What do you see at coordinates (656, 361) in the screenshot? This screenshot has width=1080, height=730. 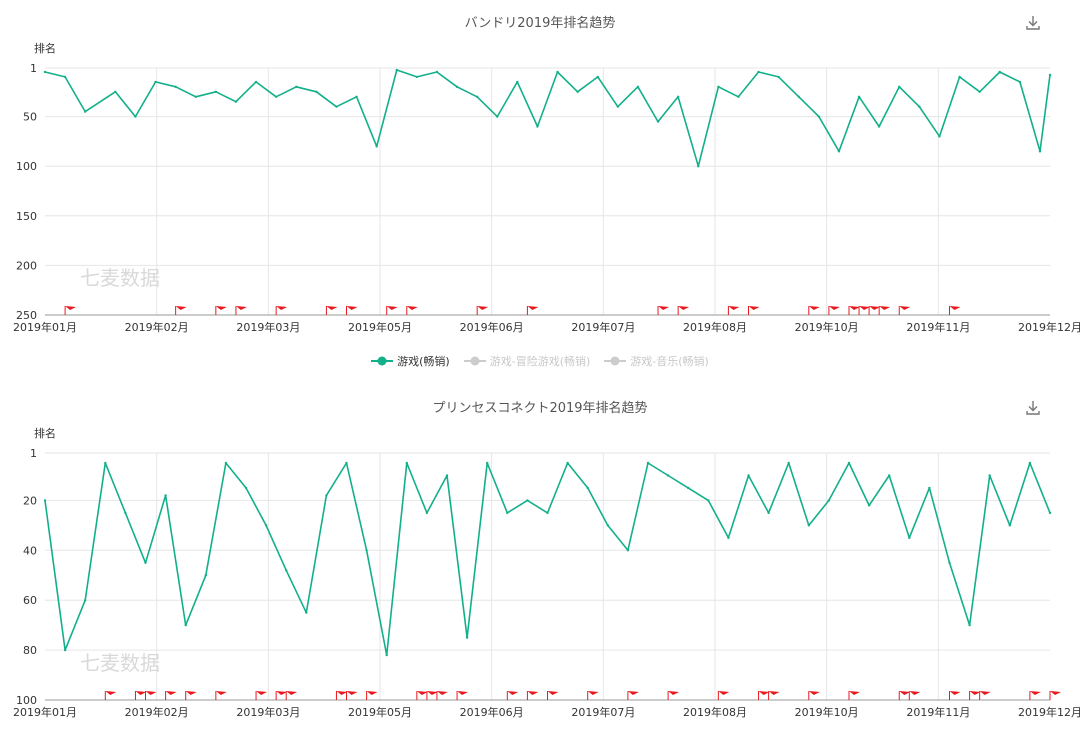 I see `legend-item-music: 游戏-音乐(畅销)` at bounding box center [656, 361].